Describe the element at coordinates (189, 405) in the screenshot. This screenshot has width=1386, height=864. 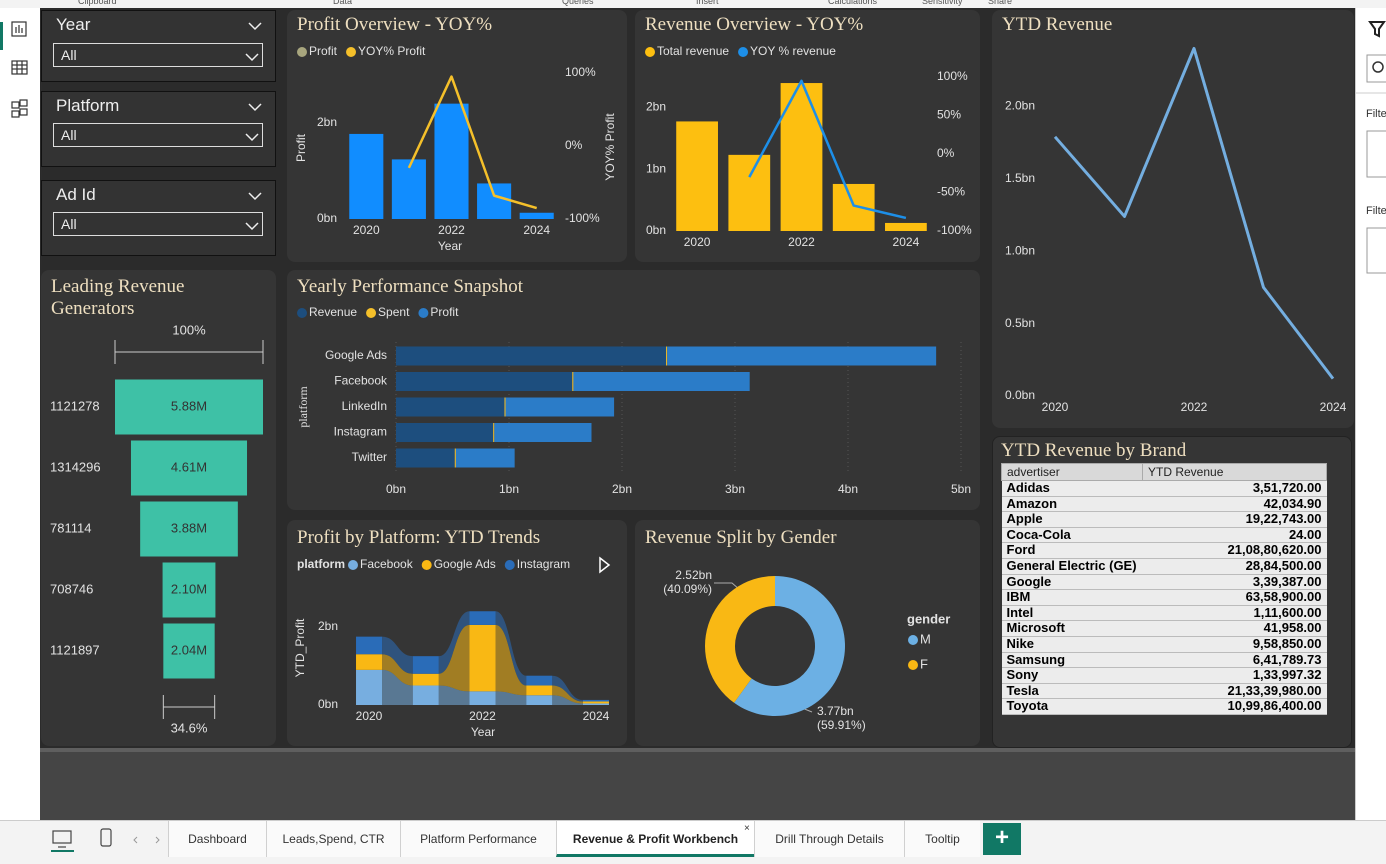
I see `data-label: 5.88M` at that location.